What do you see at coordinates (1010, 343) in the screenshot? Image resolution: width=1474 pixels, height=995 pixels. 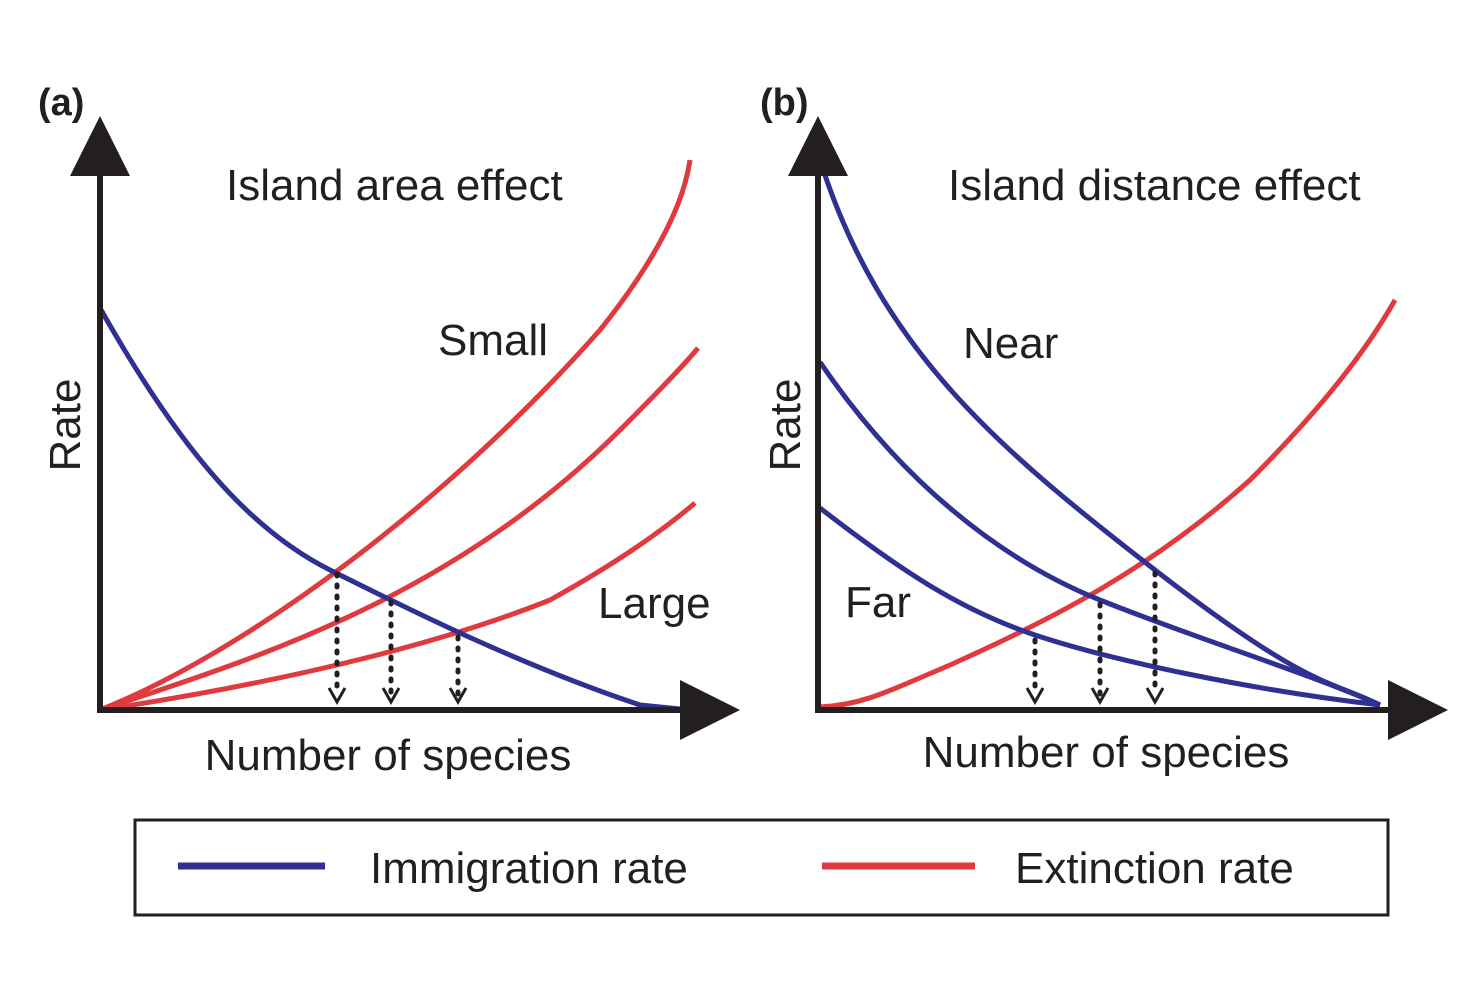 I see `curve-label: Near` at bounding box center [1010, 343].